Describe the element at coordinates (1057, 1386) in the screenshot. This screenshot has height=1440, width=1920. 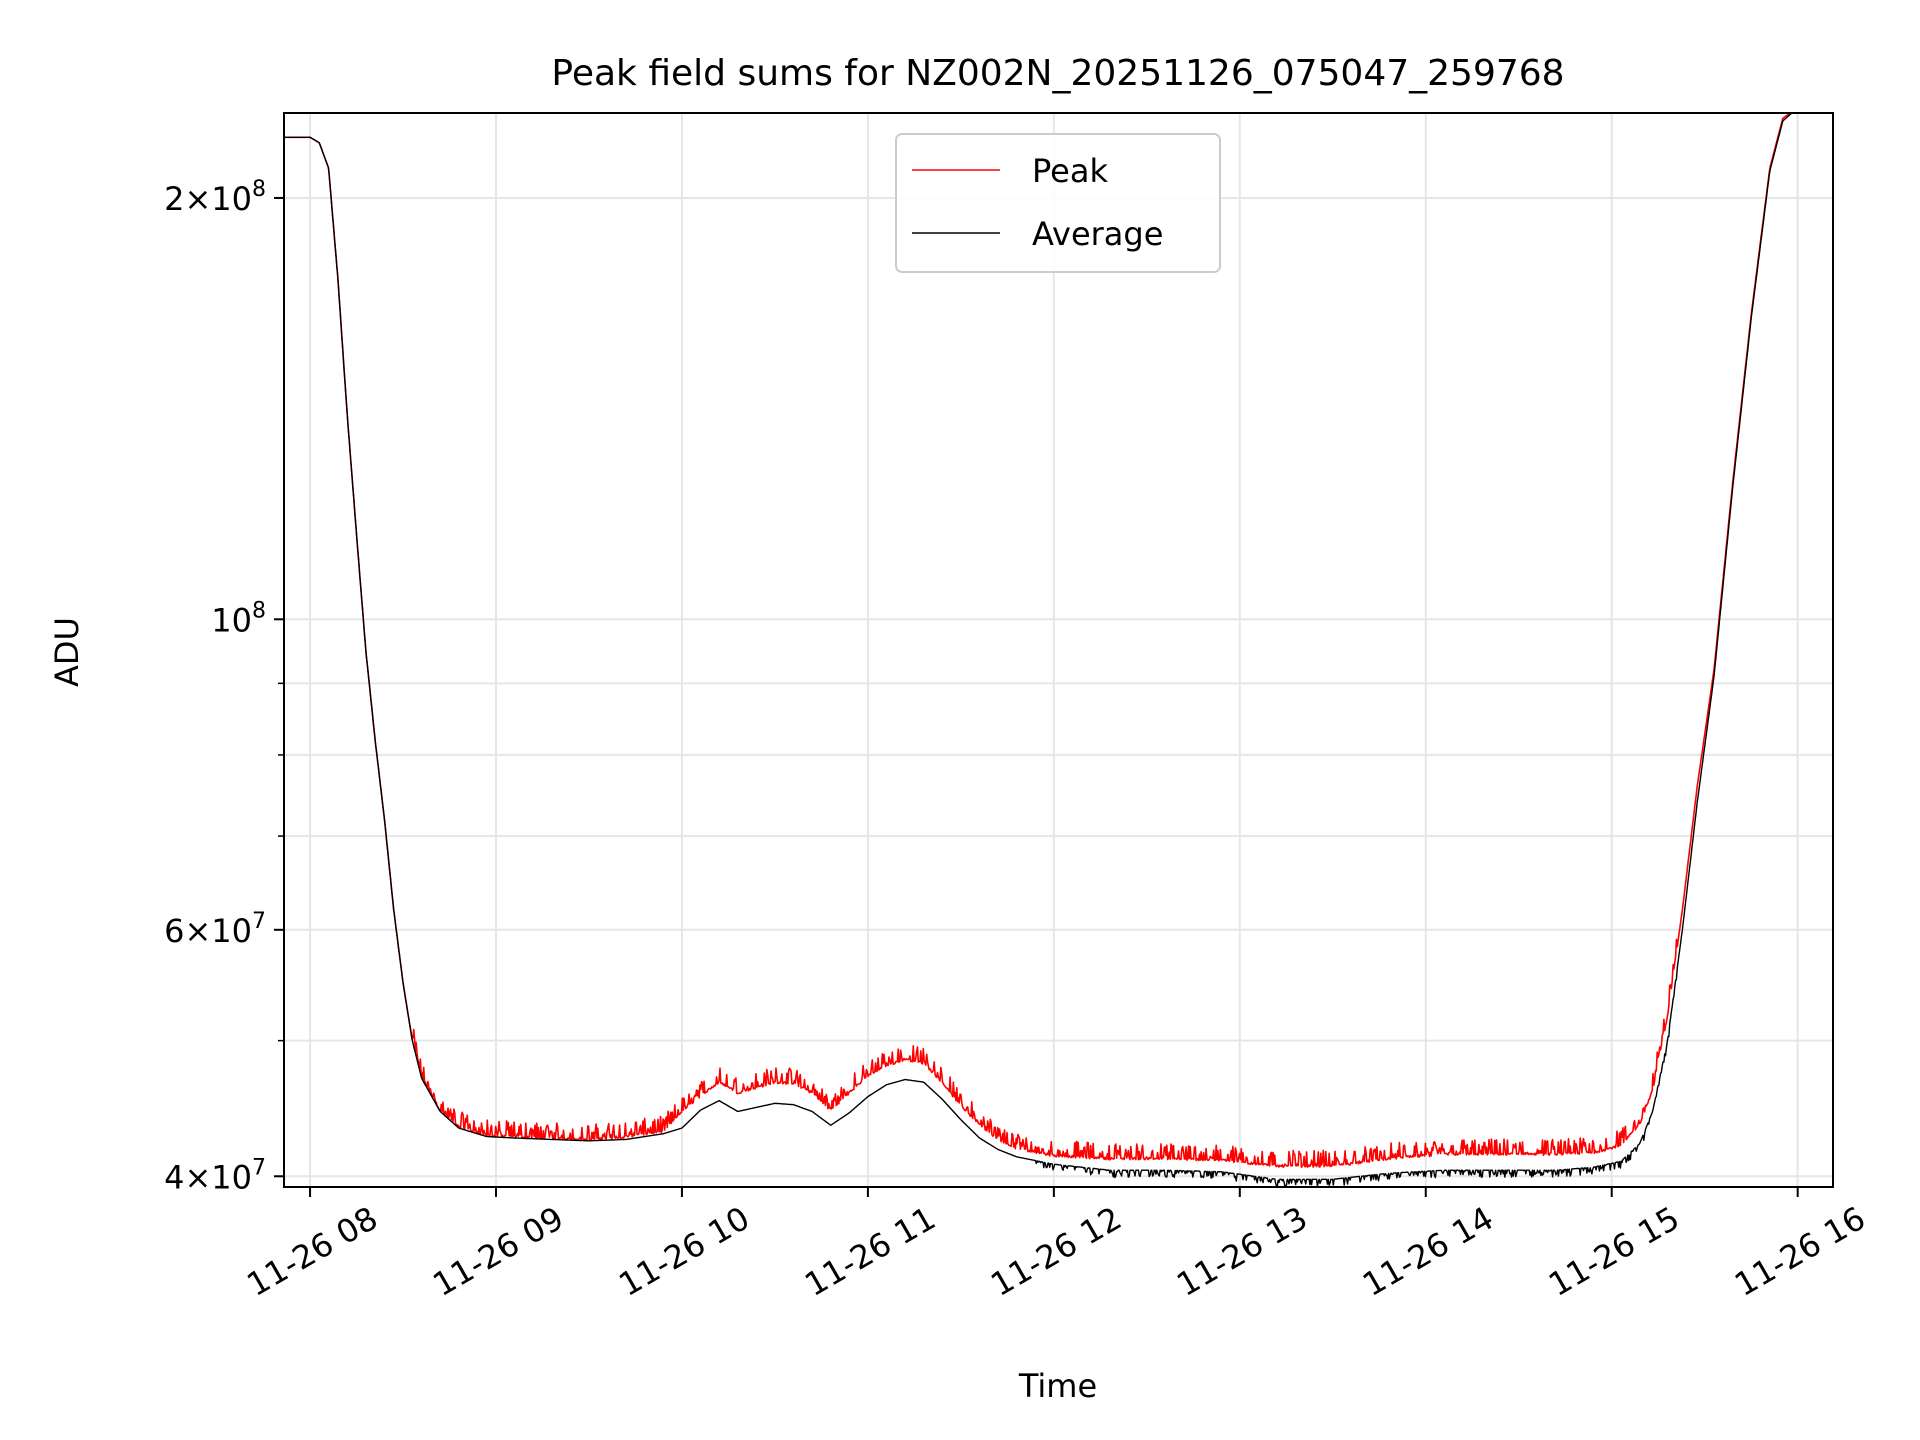
I see `x-axis-label: Time` at that location.